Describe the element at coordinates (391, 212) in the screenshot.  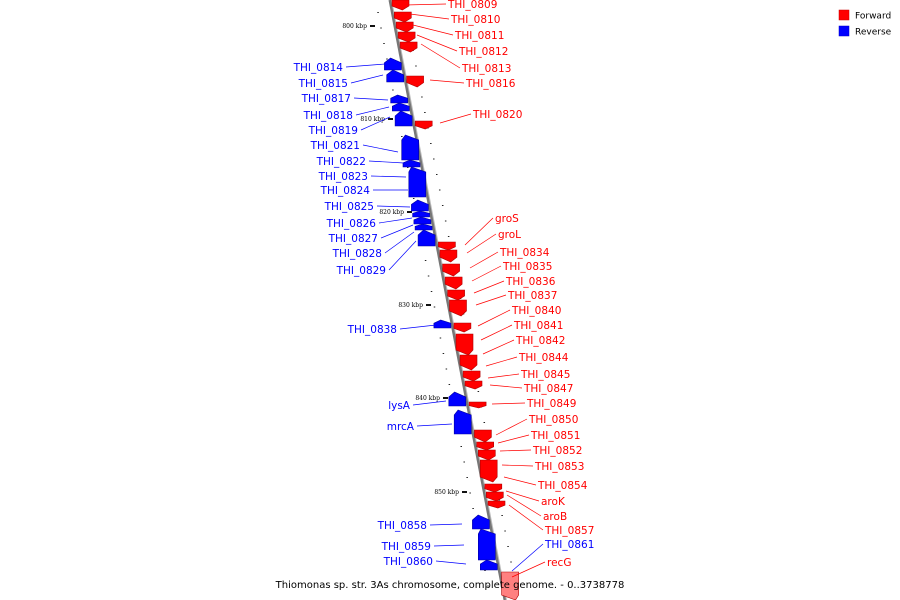
I see `scale-tick-label: 820 kbp` at that location.